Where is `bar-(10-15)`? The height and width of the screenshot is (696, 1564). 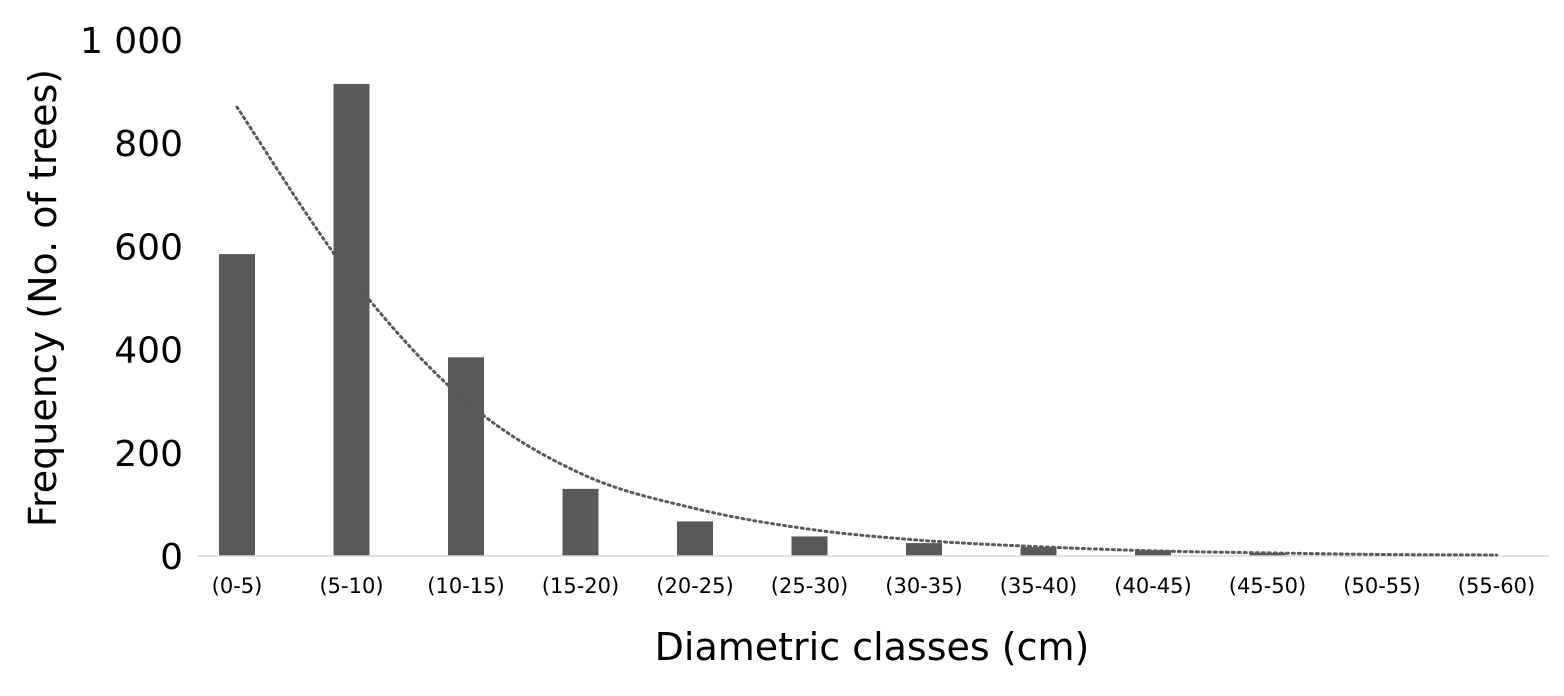
bar-(10-15) is located at coordinates (466, 456).